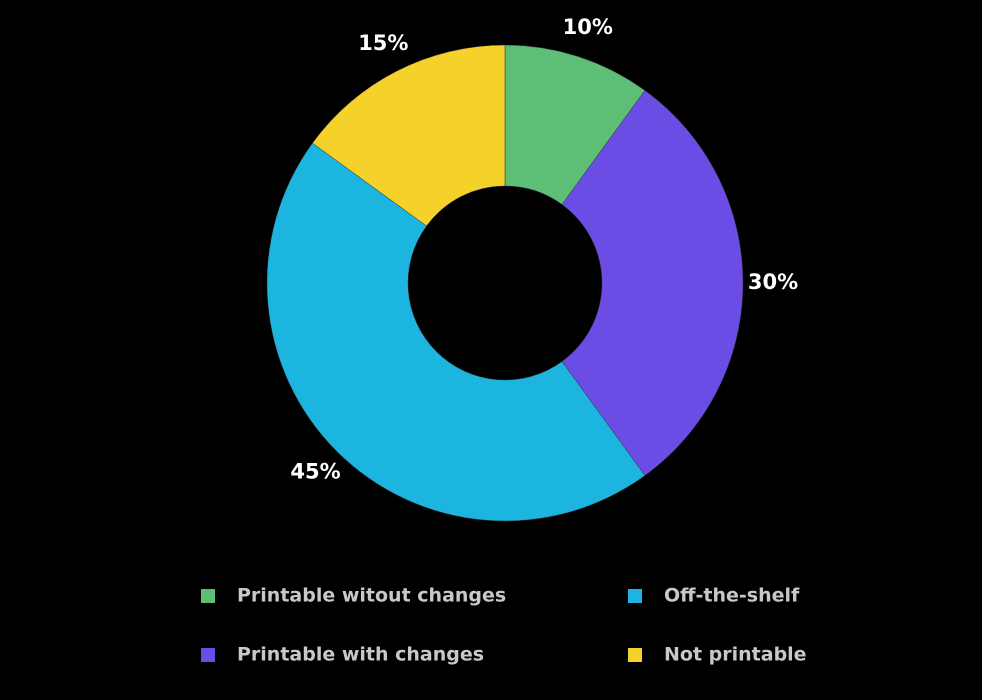  I want to click on legend-label: Printable with changes, so click(360, 655).